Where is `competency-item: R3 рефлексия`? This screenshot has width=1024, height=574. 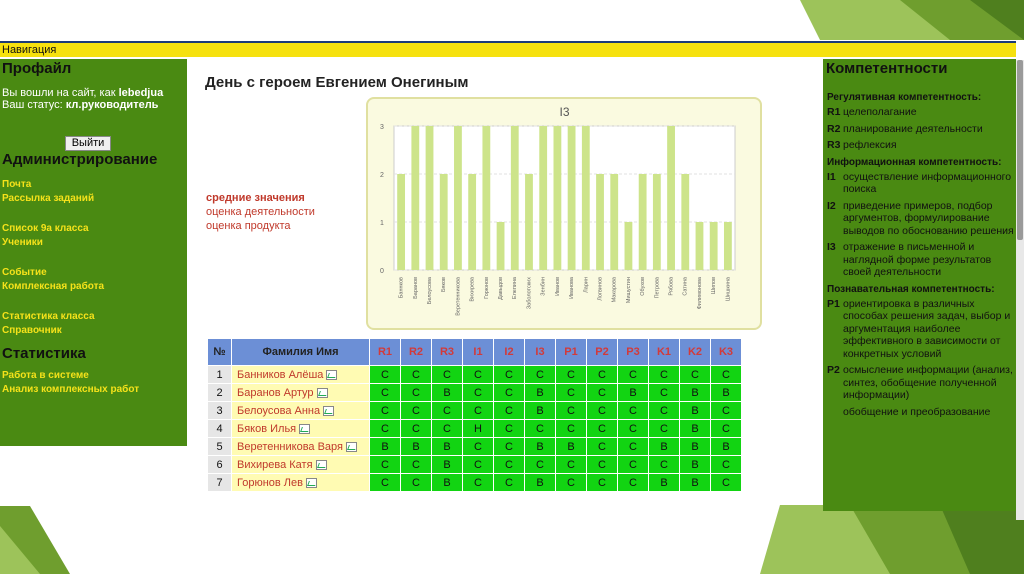 competency-item: R3 рефлексия is located at coordinates (919, 145).